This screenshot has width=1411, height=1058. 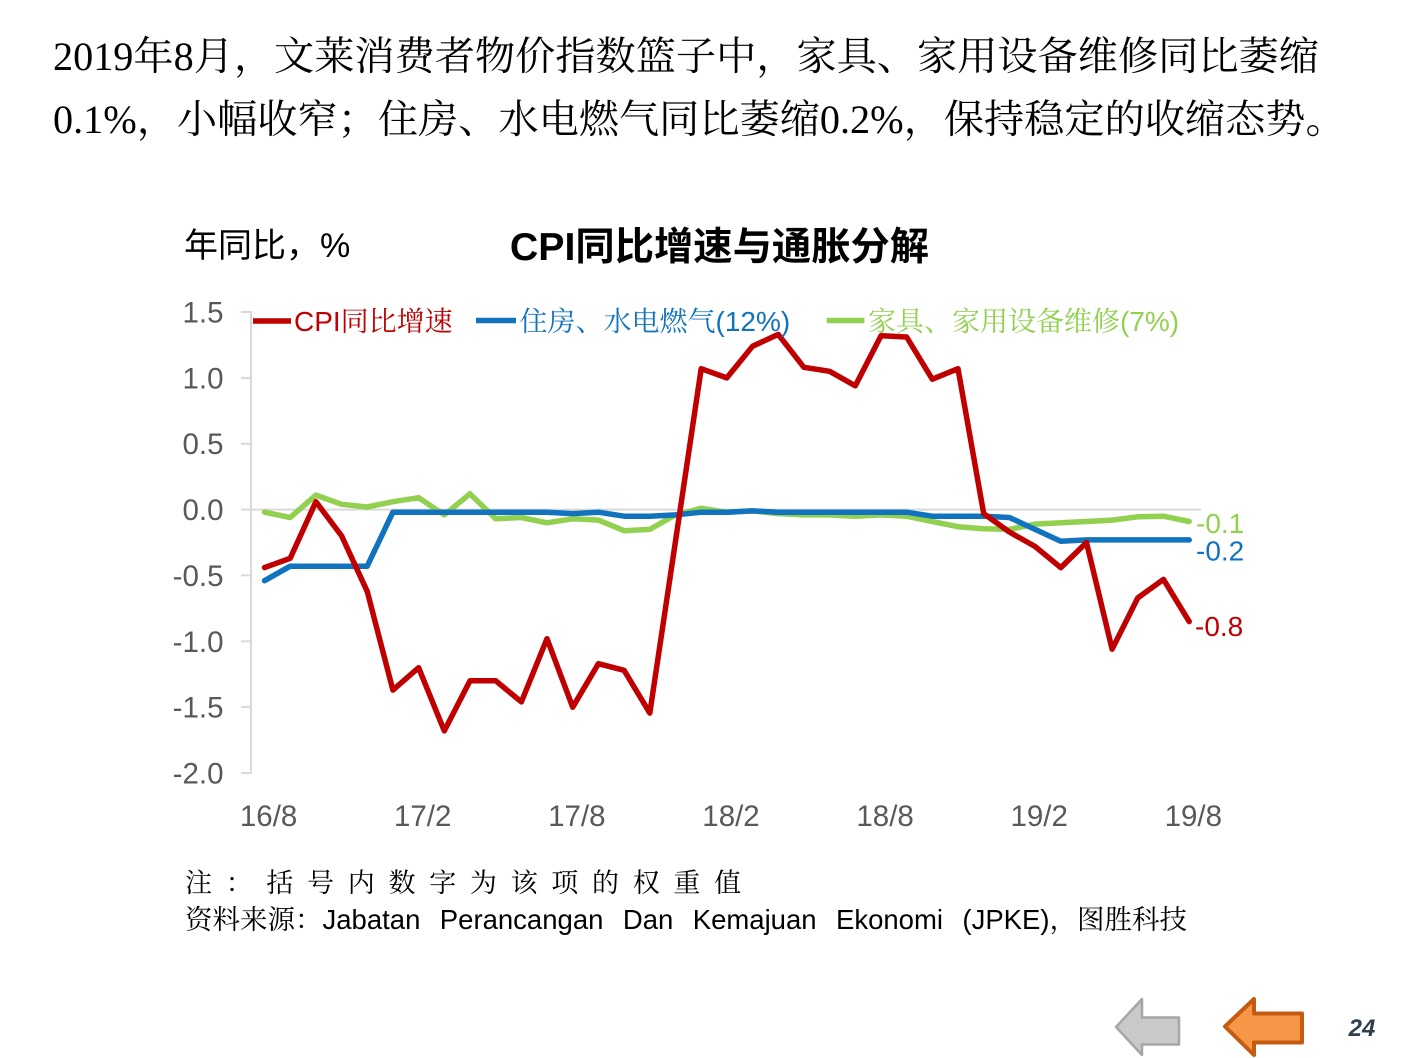 What do you see at coordinates (202, 313) in the screenshot?
I see `svg-text: 1.5` at bounding box center [202, 313].